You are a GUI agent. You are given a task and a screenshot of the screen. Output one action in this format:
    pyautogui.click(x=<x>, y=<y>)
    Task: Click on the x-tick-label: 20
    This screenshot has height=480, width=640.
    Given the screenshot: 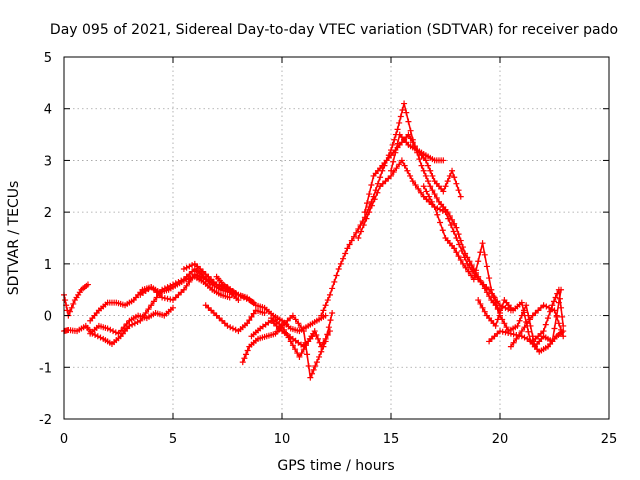 What is the action you would take?
    pyautogui.click(x=500, y=439)
    